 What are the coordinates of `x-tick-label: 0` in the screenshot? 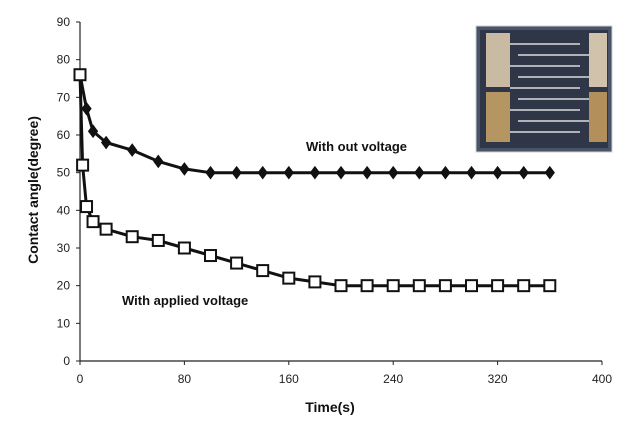 It's located at (80, 379).